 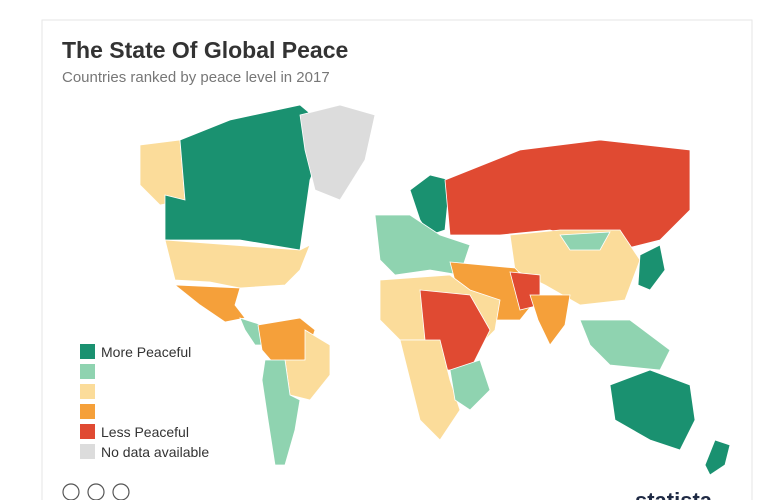 I want to click on legend-label: No data available, so click(x=155, y=452).